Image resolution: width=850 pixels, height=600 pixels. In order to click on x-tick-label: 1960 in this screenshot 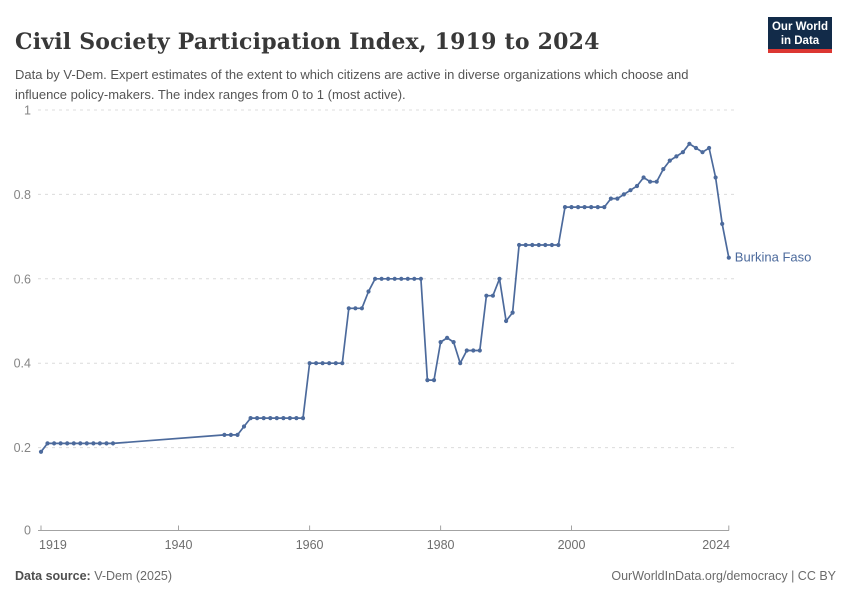, I will do `click(310, 545)`.